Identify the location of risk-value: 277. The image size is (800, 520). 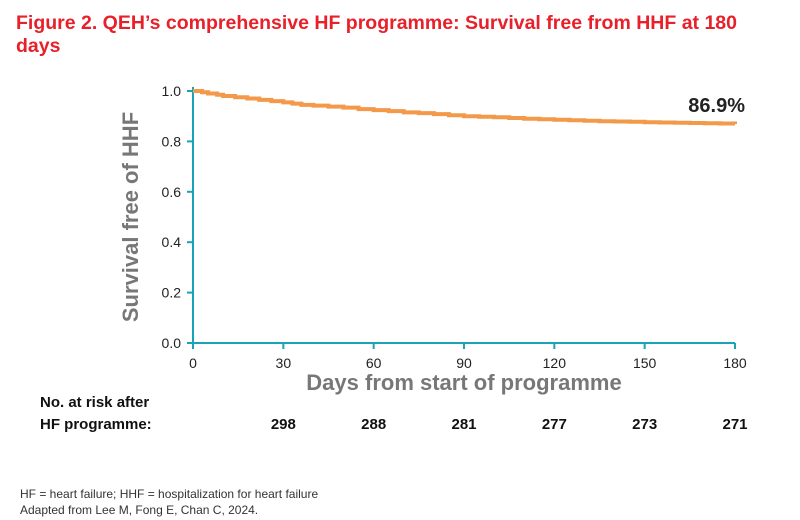
(554, 424).